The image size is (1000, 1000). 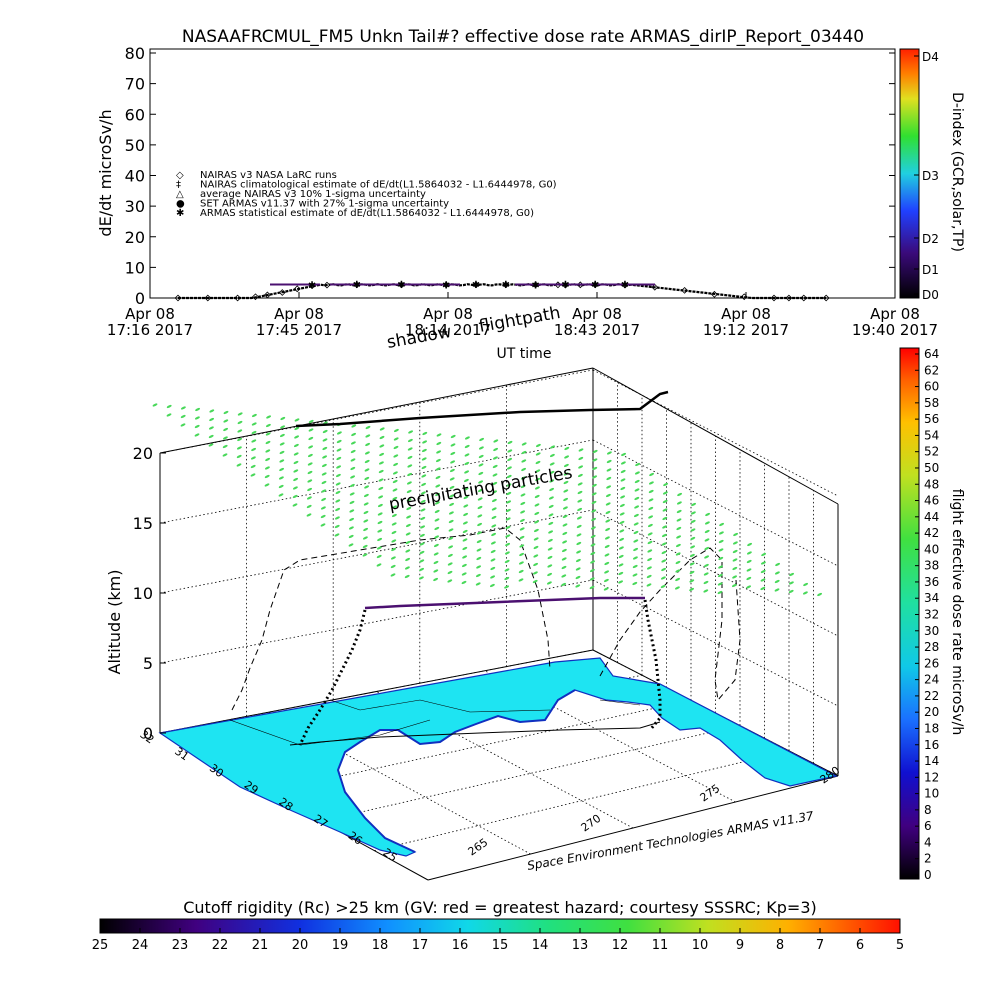 I want to click on dose-tick-label: 26, so click(x=931, y=663).